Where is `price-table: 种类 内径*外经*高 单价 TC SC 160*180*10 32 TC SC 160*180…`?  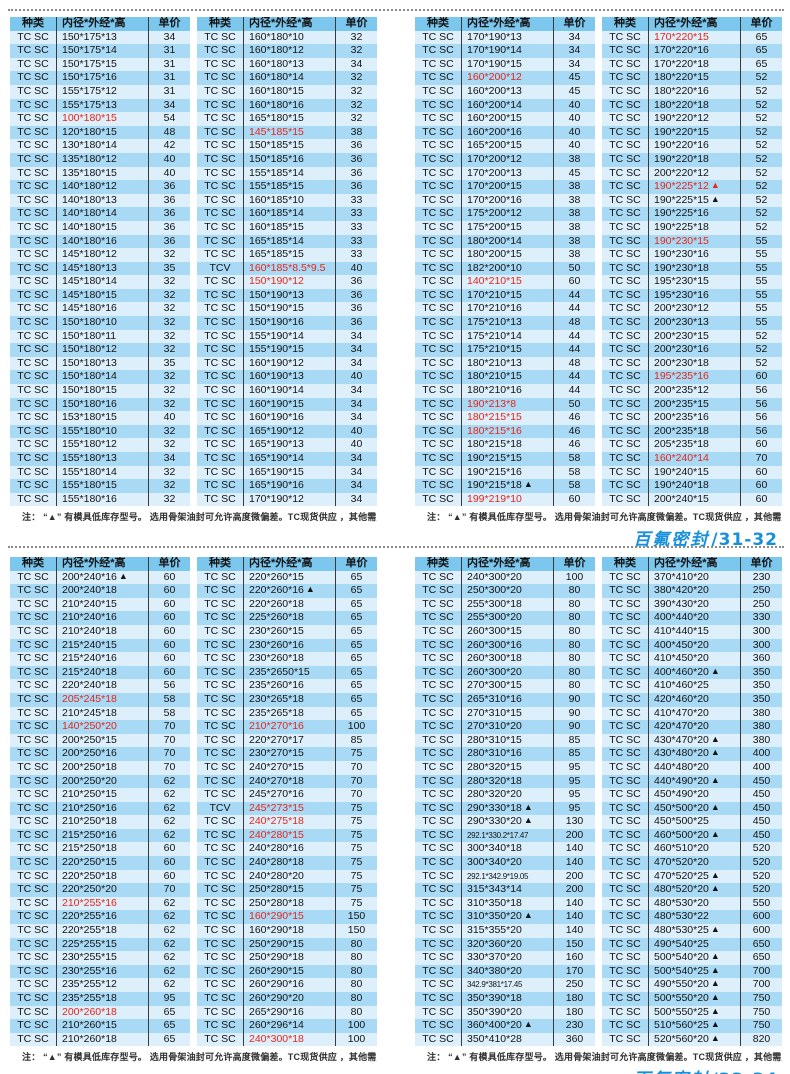 price-table: 种类 内径*外经*高 单价 TC SC 160*180*10 32 TC SC 160*180… is located at coordinates (287, 262).